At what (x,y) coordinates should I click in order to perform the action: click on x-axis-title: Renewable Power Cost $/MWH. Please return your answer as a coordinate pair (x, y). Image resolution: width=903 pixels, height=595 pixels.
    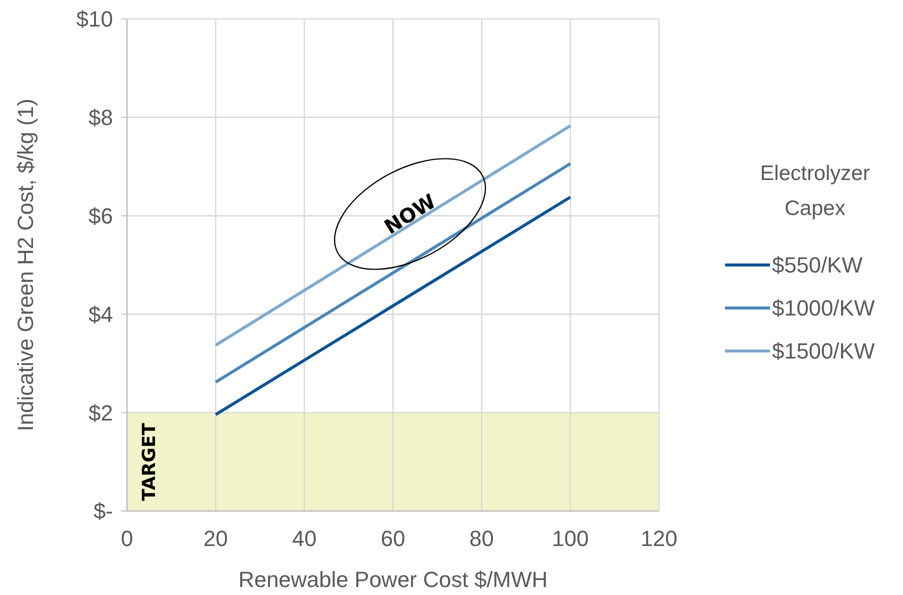
    Looking at the image, I should click on (393, 579).